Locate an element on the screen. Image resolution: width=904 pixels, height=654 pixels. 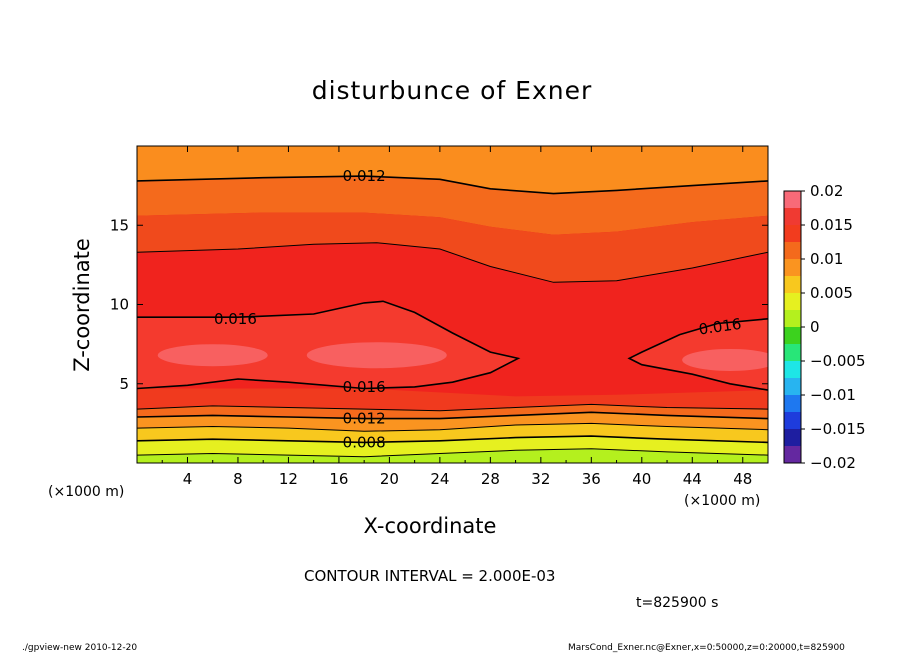
x-tick-label-5: 24 is located at coordinates (439, 479).